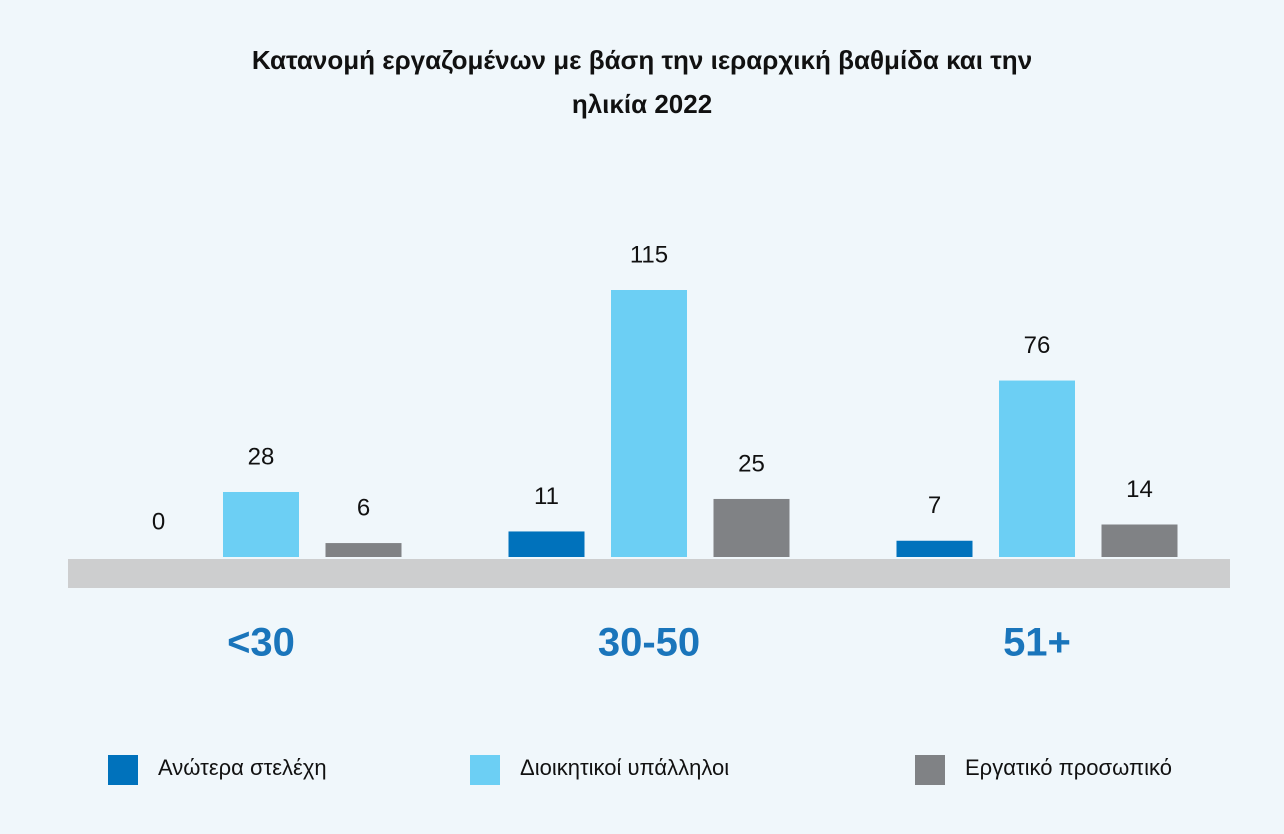 Image resolution: width=1284 pixels, height=834 pixels. Describe the element at coordinates (261, 456) in the screenshot. I see `value-label: 28` at that location.